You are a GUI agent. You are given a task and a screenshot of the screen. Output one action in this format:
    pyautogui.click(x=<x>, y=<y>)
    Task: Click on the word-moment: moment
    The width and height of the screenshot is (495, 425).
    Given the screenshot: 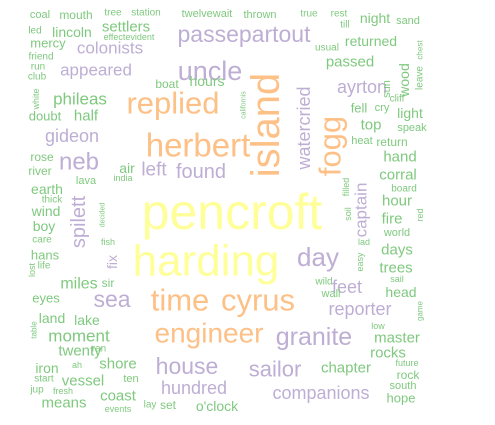 What is the action you would take?
    pyautogui.click(x=79, y=336)
    